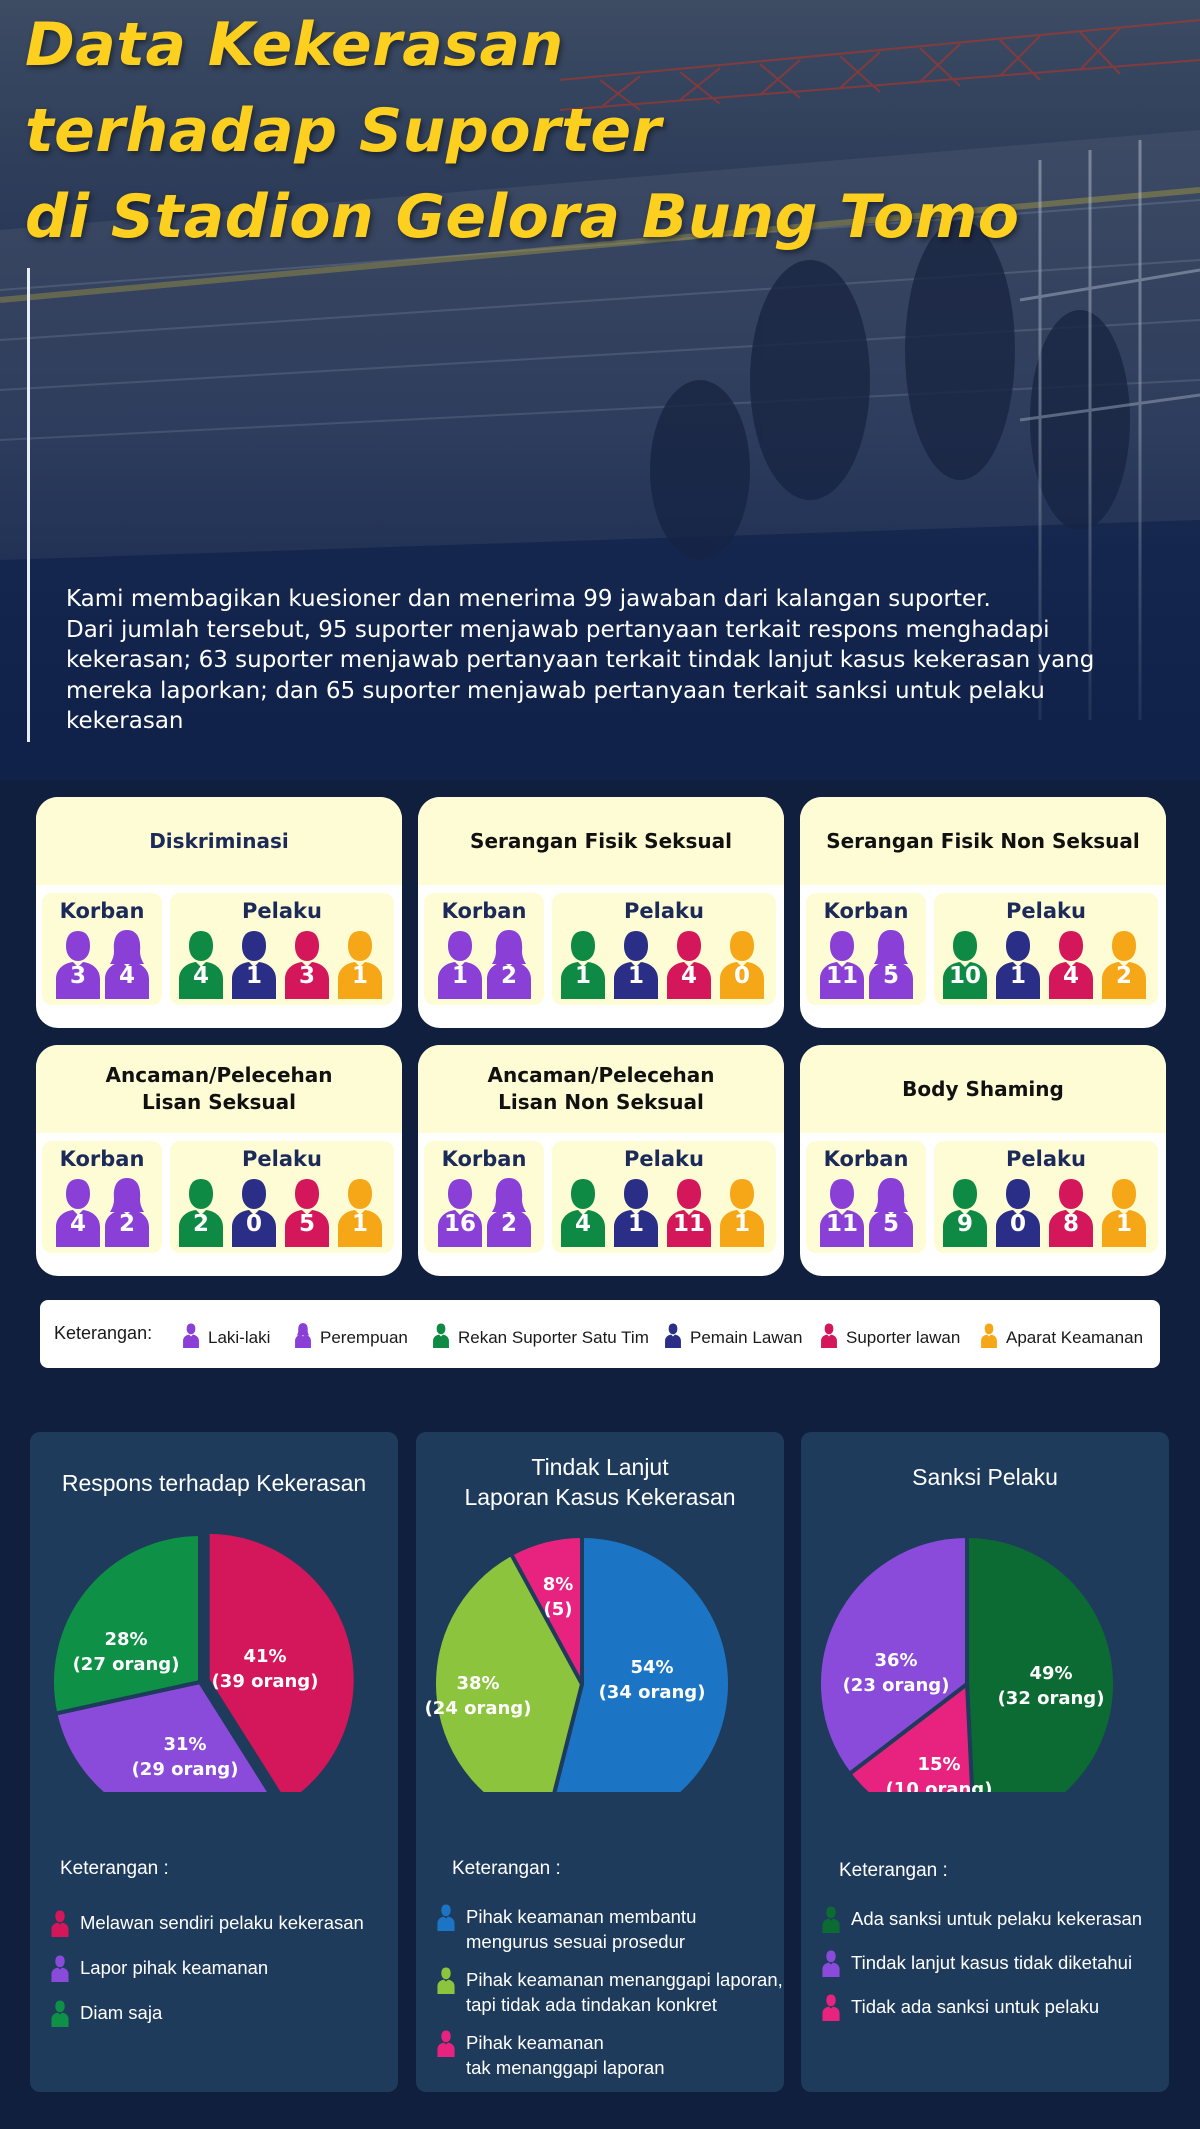 The image size is (1200, 2129). Describe the element at coordinates (484, 1159) in the screenshot. I see `korban-label: Korban` at that location.